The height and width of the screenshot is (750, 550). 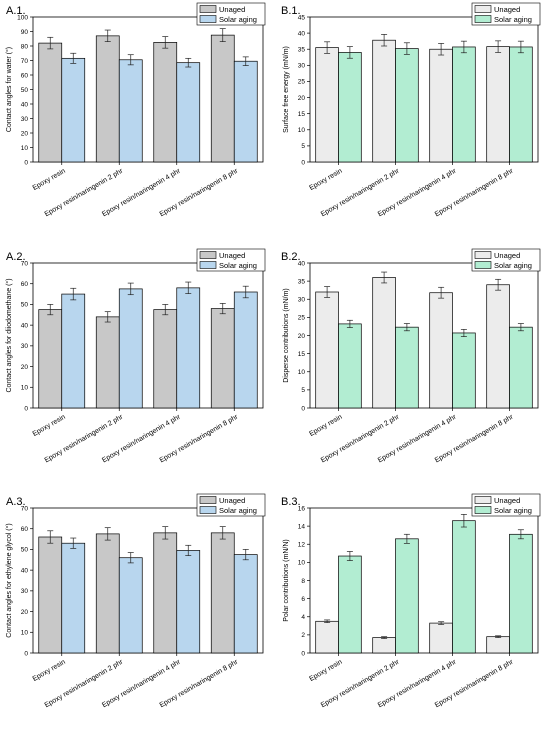 What do you see at coordinates (9, 89) in the screenshot?
I see `y-axis-label: Contact angles for water (°)` at bounding box center [9, 89].